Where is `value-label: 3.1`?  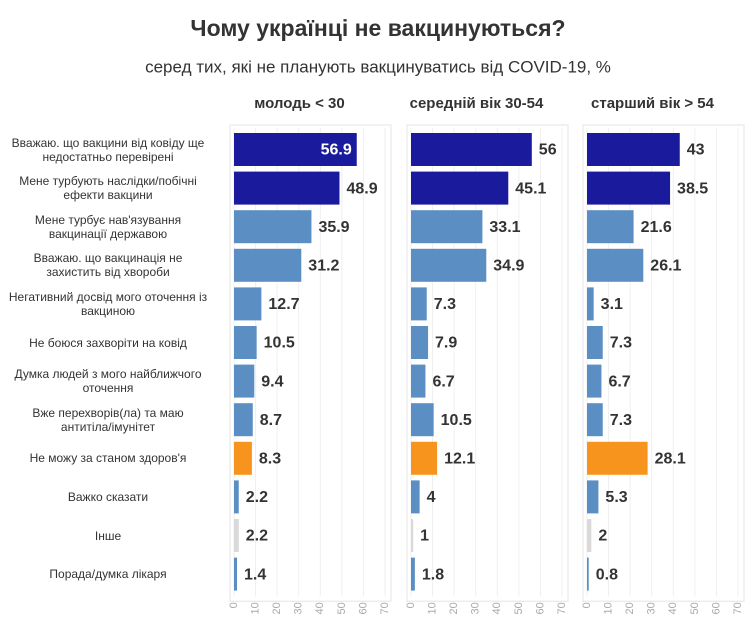 value-label: 3.1 is located at coordinates (612, 304).